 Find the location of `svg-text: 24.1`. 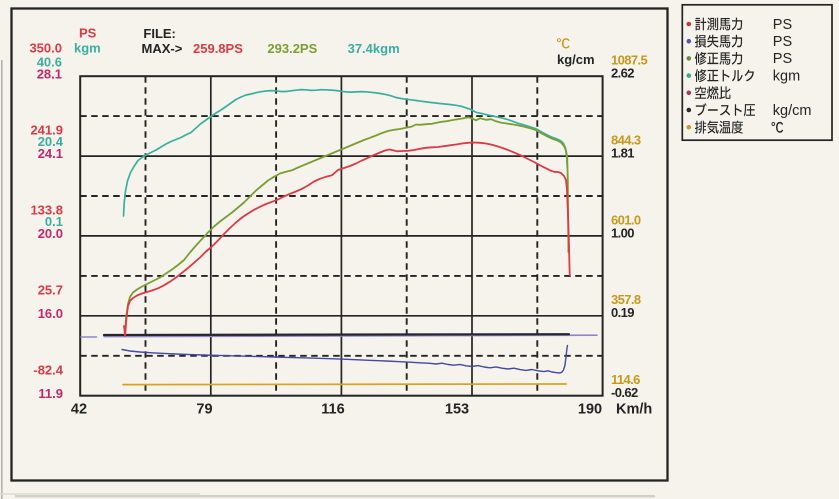

svg-text: 24.1 is located at coordinates (50, 153).